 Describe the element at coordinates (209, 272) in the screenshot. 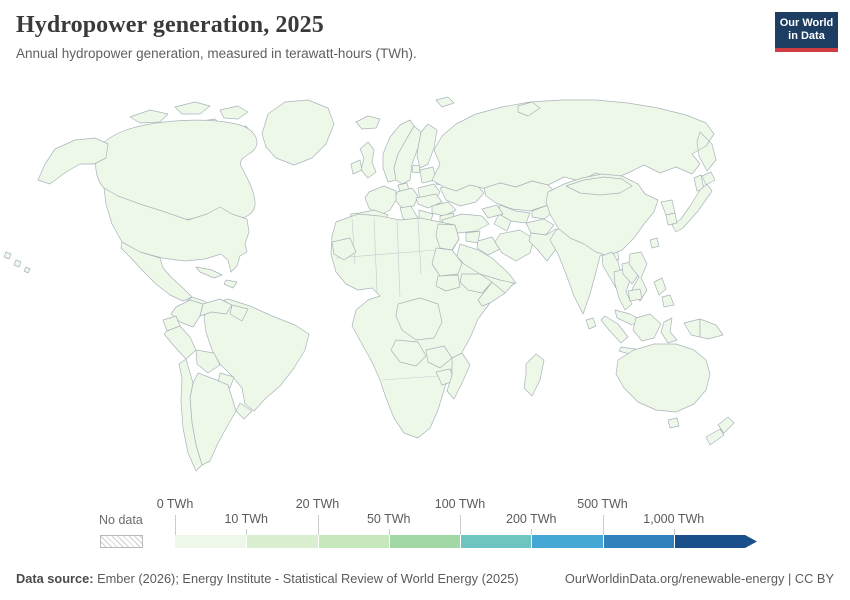

I see `country-cuba` at that location.